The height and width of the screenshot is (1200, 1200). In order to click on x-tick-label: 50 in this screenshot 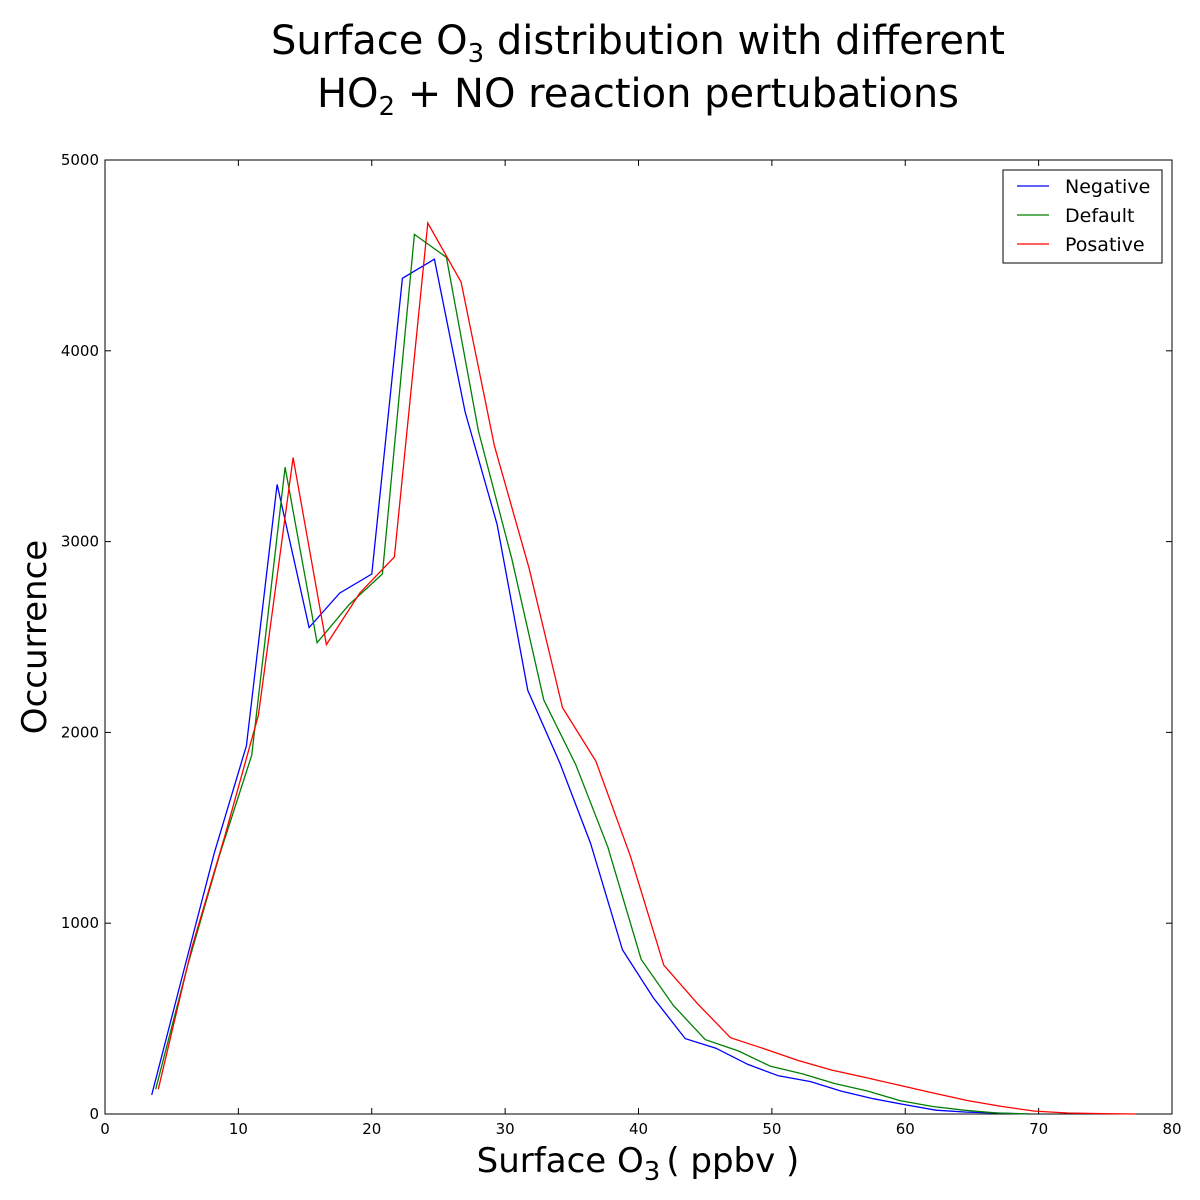, I will do `click(771, 1129)`.